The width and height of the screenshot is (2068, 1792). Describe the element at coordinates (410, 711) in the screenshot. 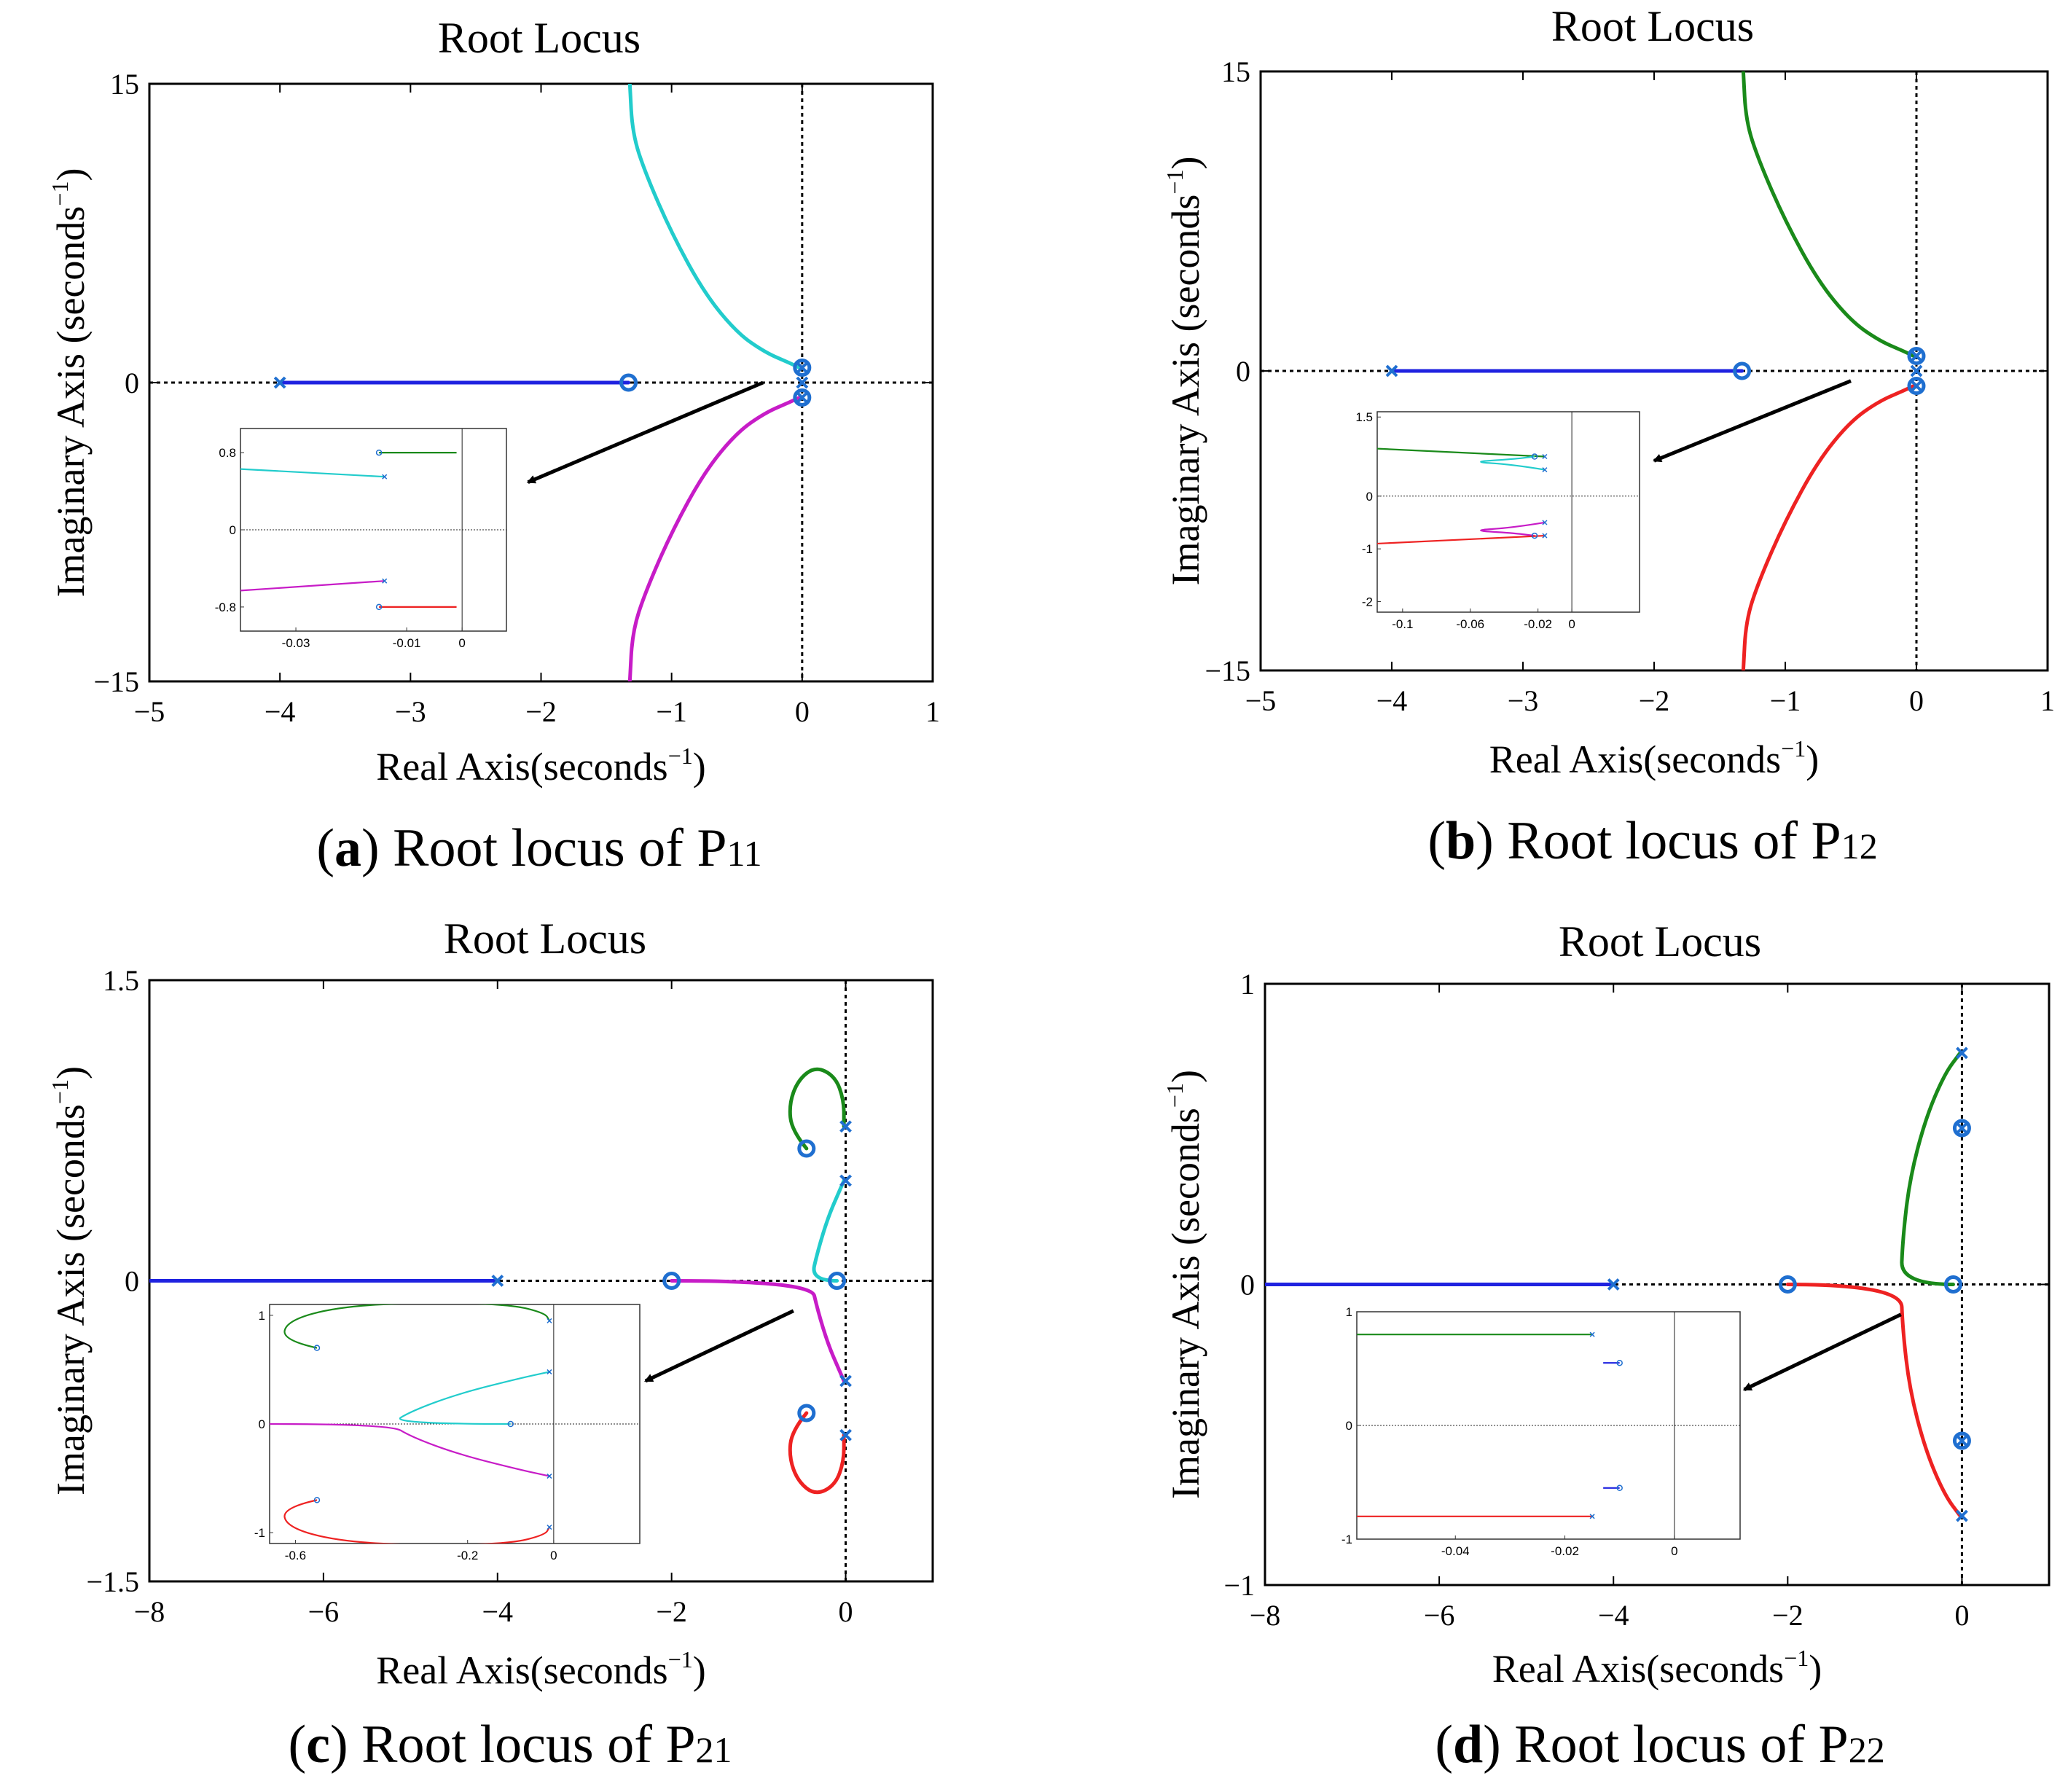

I see `x-tick-label: −3` at that location.